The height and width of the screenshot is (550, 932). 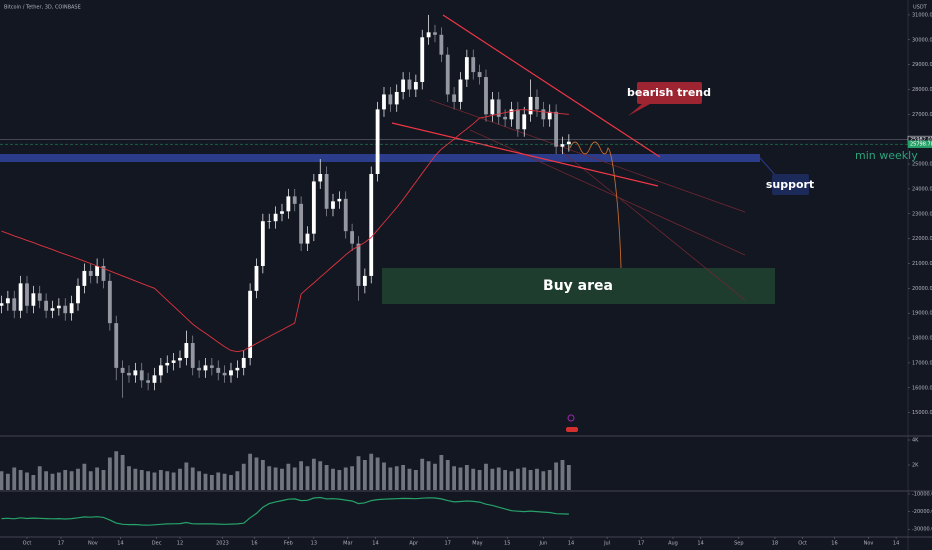 I want to click on y-tick-label: 27000.00, so click(x=922, y=115).